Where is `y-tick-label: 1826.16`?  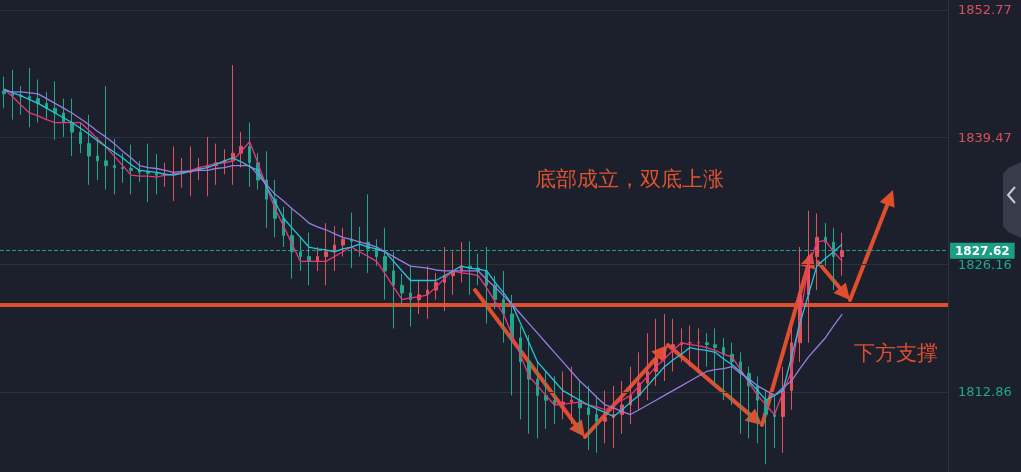
y-tick-label: 1826.16 is located at coordinates (985, 265).